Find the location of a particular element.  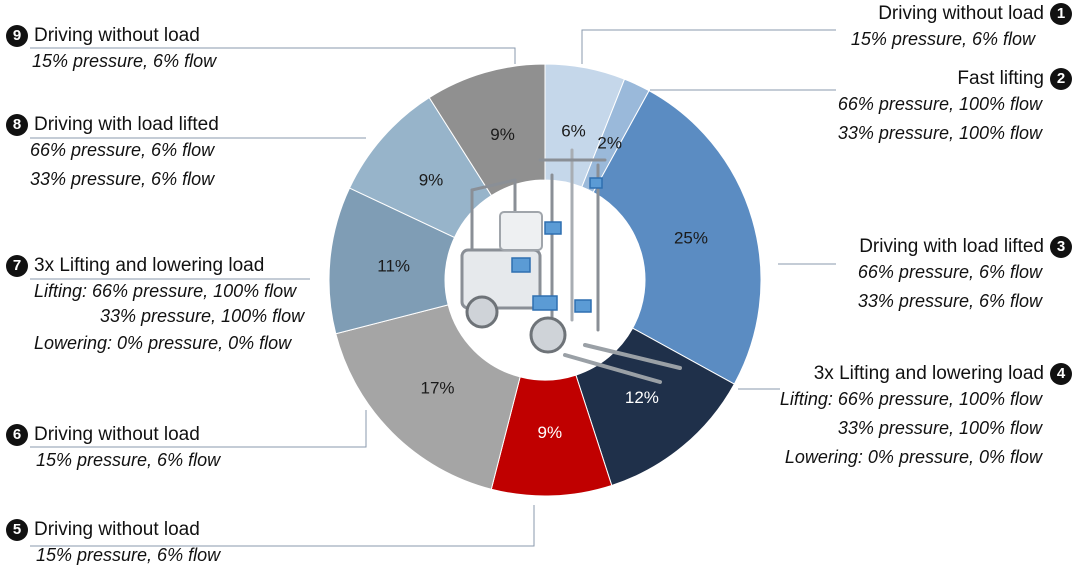

forklift-image is located at coordinates (571, 266).